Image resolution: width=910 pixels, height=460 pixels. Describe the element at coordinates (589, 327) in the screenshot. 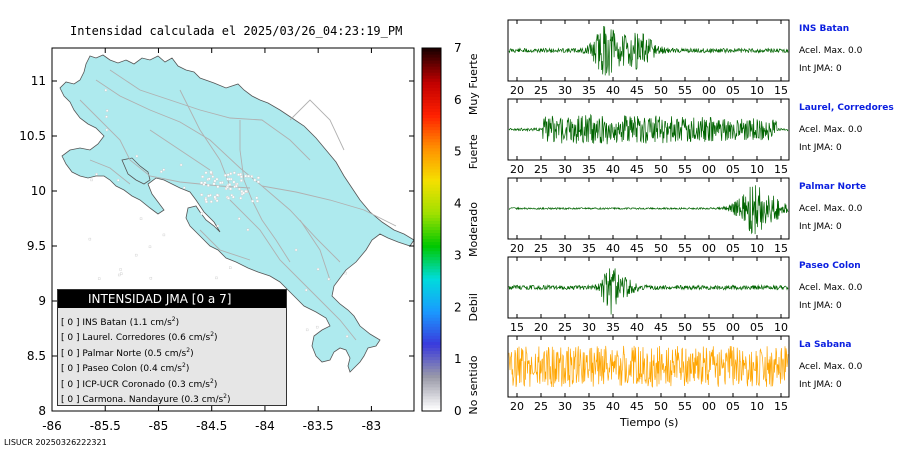

I see `waveform-tick-label: 30` at that location.